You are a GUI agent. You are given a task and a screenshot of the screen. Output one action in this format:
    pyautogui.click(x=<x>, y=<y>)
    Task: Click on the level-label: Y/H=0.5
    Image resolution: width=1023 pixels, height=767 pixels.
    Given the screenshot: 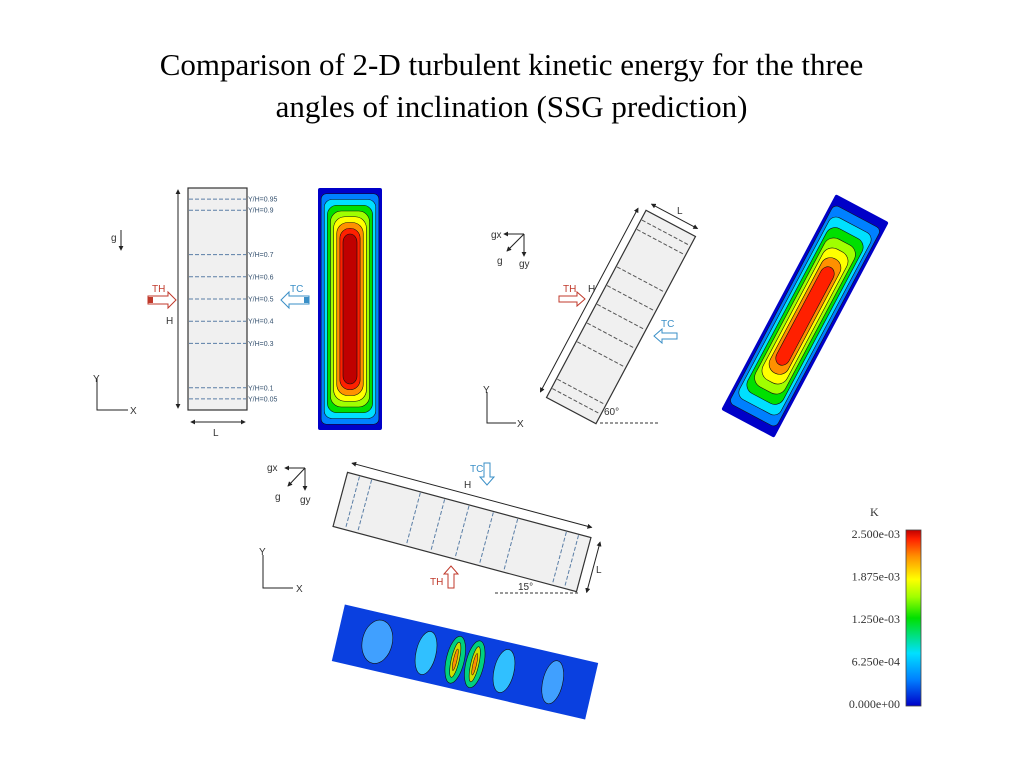 What is the action you would take?
    pyautogui.click(x=261, y=300)
    